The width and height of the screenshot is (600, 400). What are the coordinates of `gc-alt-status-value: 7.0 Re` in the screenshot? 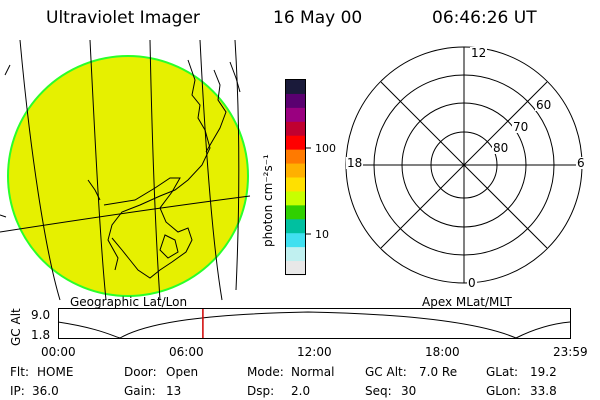 It's located at (438, 372).